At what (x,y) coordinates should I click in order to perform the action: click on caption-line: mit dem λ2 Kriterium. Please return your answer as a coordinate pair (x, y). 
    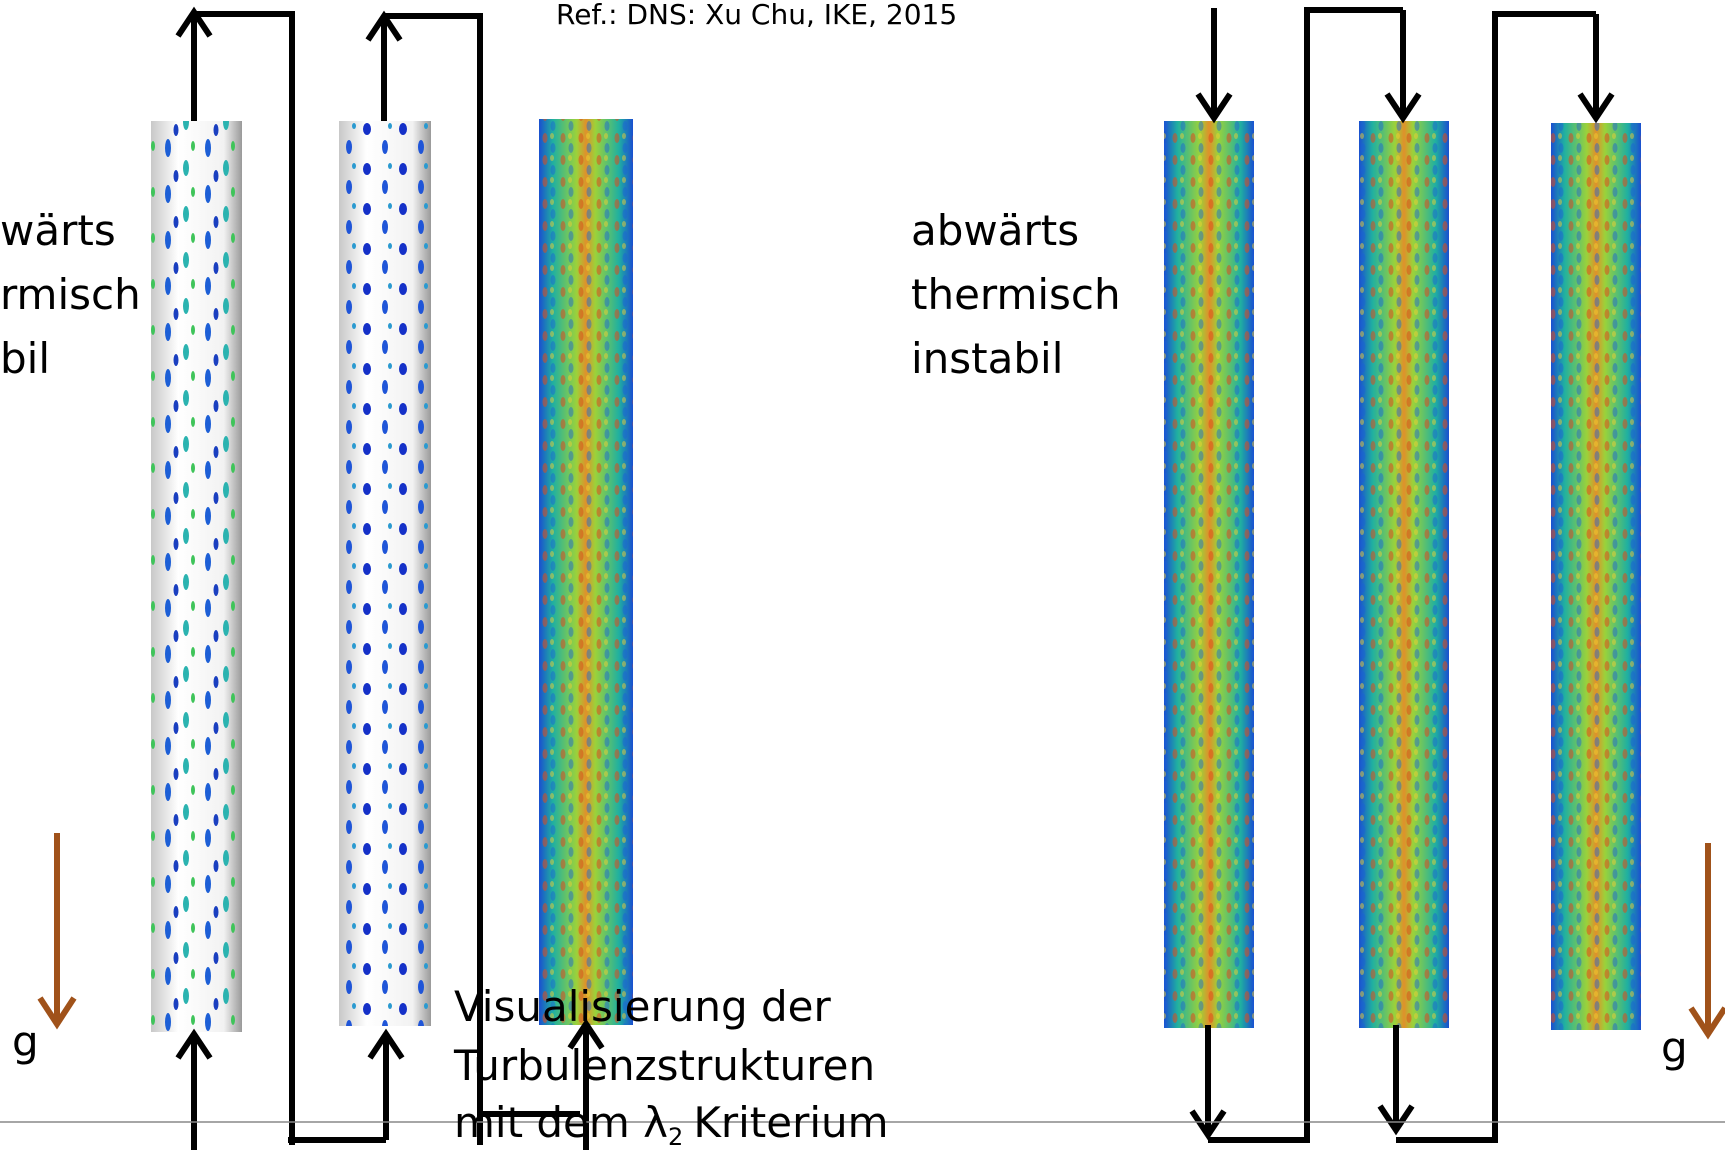
    Looking at the image, I should click on (671, 1124).